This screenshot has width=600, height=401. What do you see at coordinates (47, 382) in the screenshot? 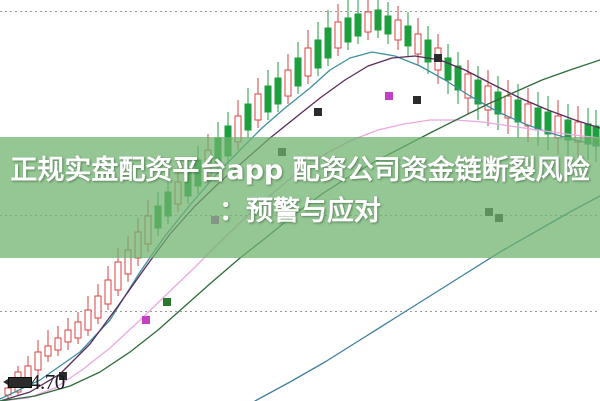
I see `price-axis-label: 4.70` at bounding box center [47, 382].